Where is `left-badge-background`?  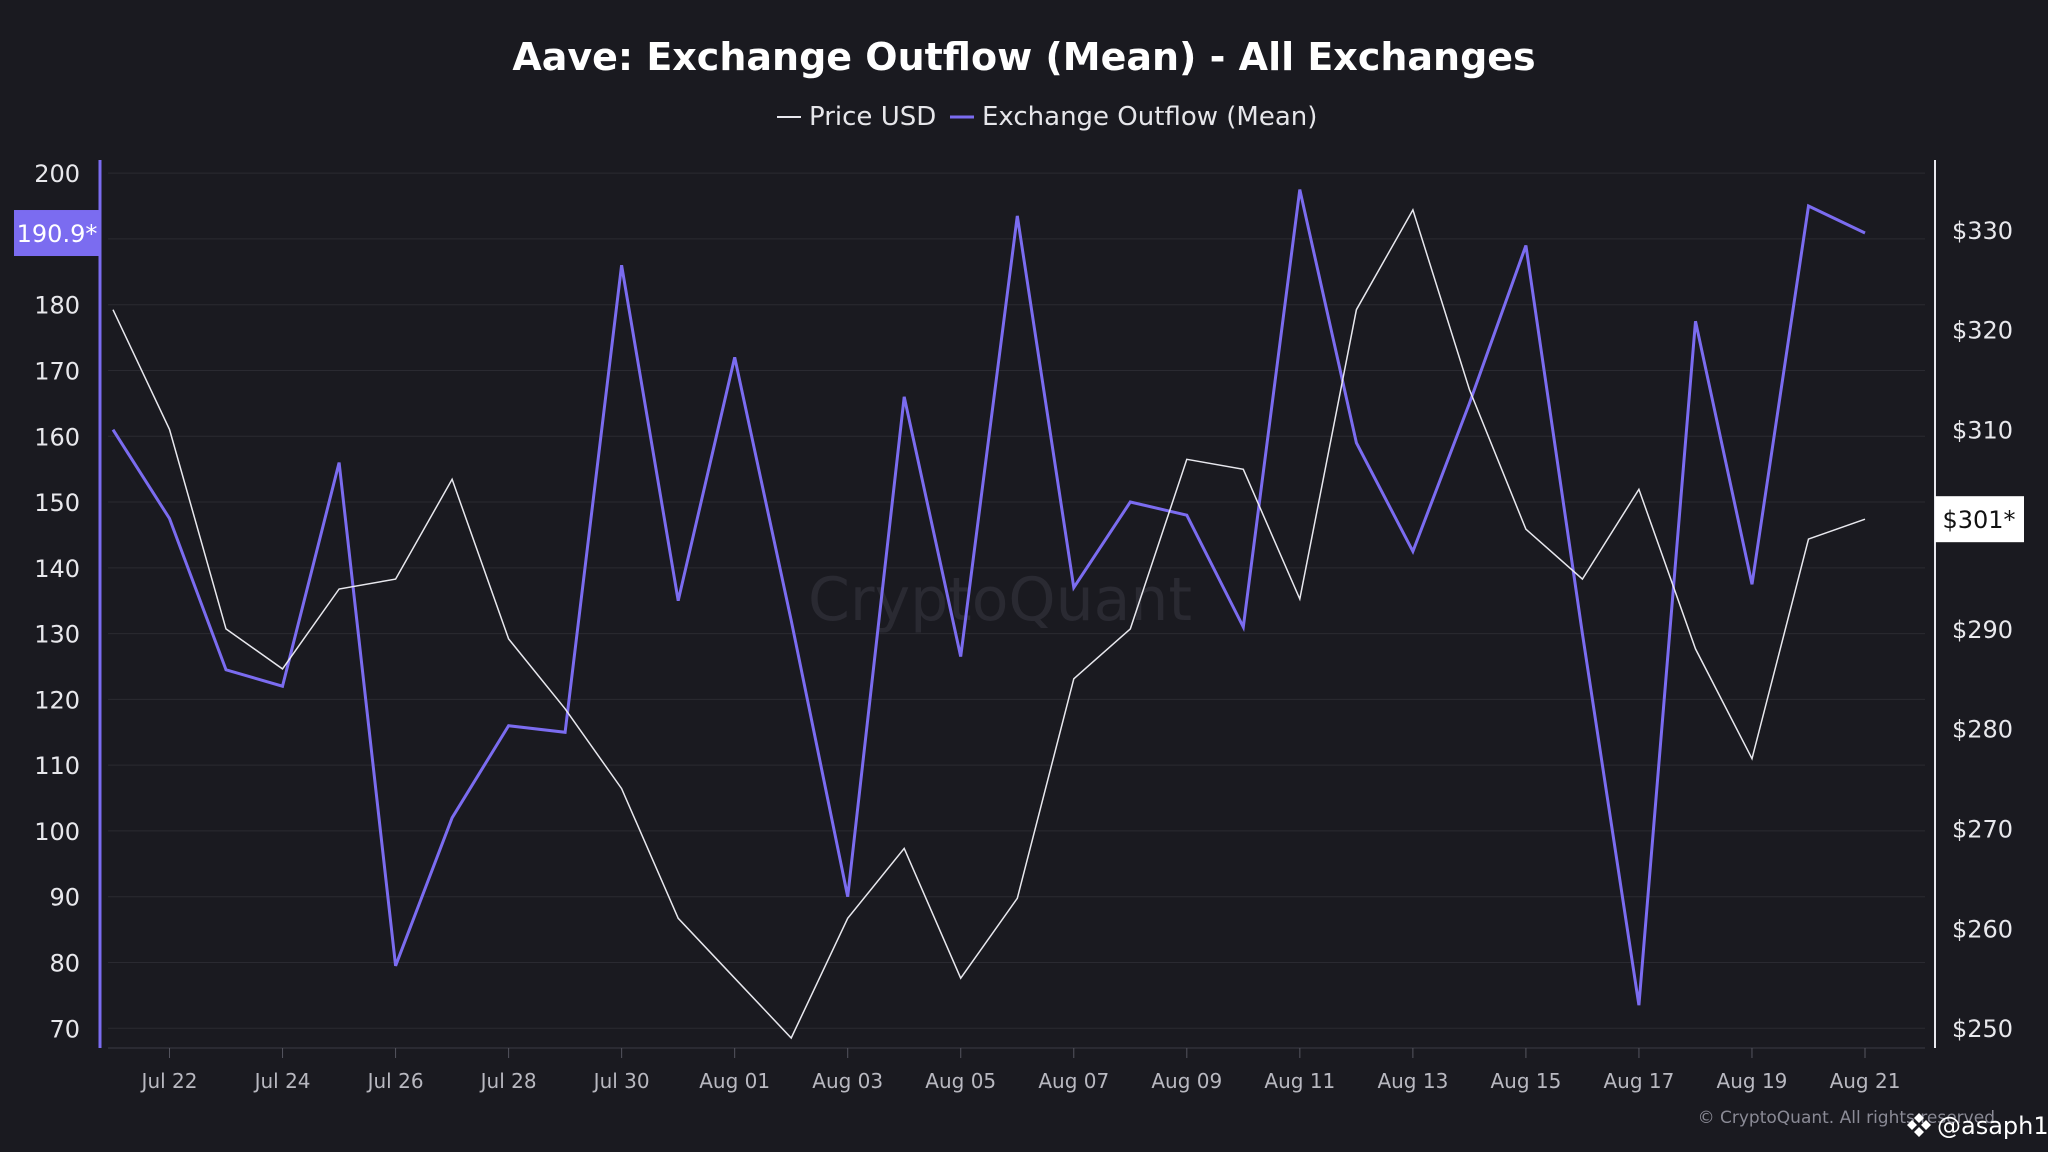
left-badge-background is located at coordinates (56, 233).